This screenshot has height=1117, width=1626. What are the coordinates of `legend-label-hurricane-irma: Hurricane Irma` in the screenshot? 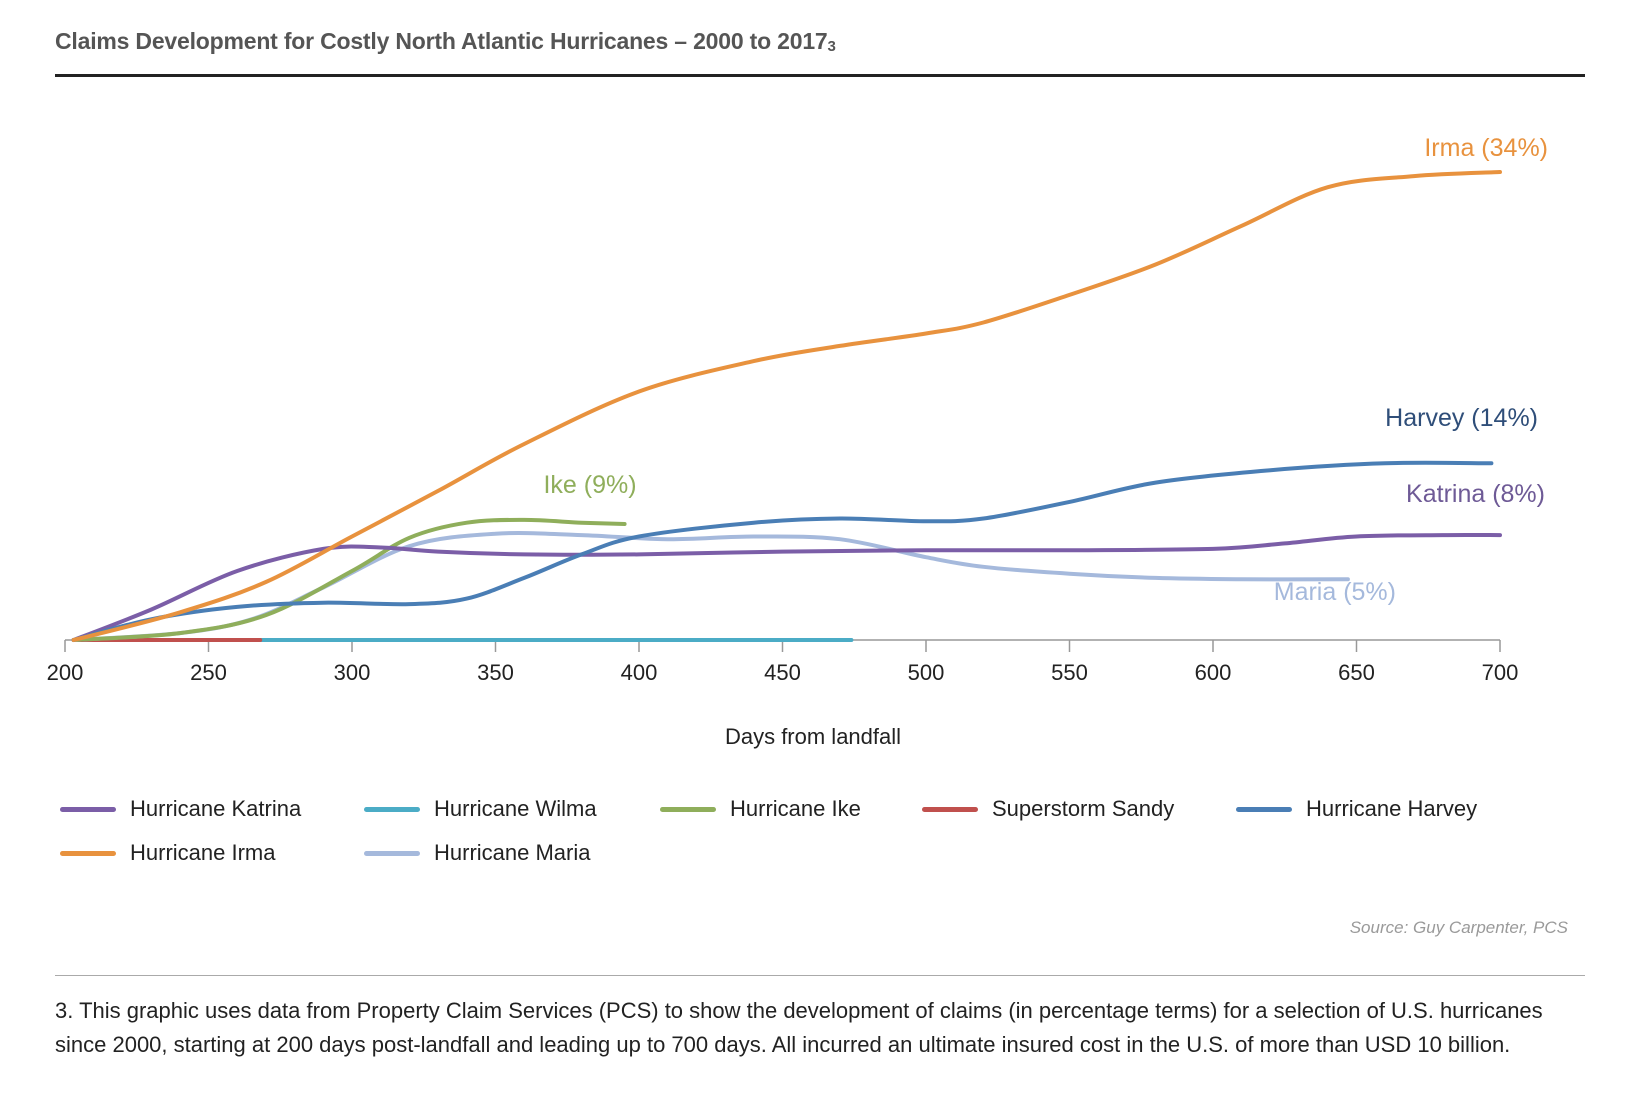 It's located at (203, 852).